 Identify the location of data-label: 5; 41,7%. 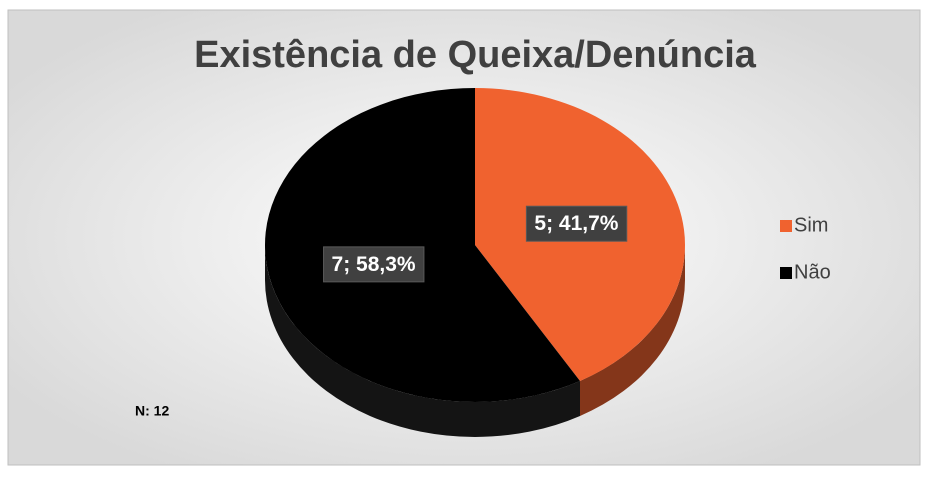
(576, 223).